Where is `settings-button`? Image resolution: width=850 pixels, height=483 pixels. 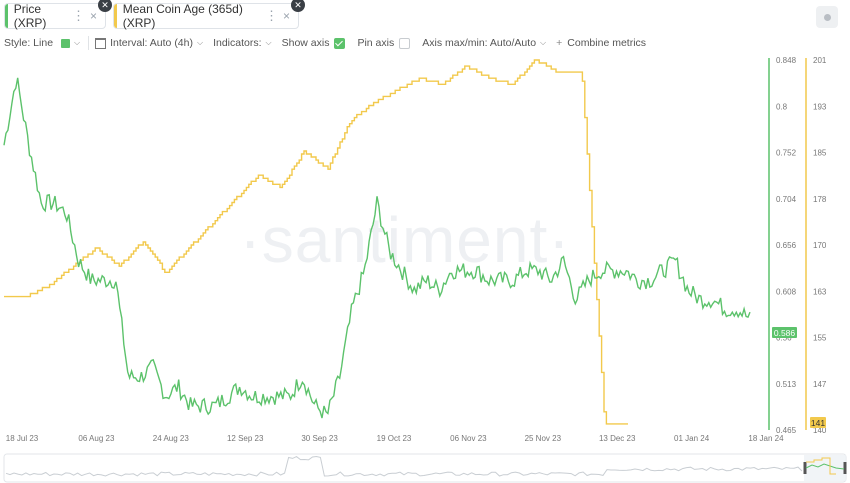 settings-button is located at coordinates (827, 17).